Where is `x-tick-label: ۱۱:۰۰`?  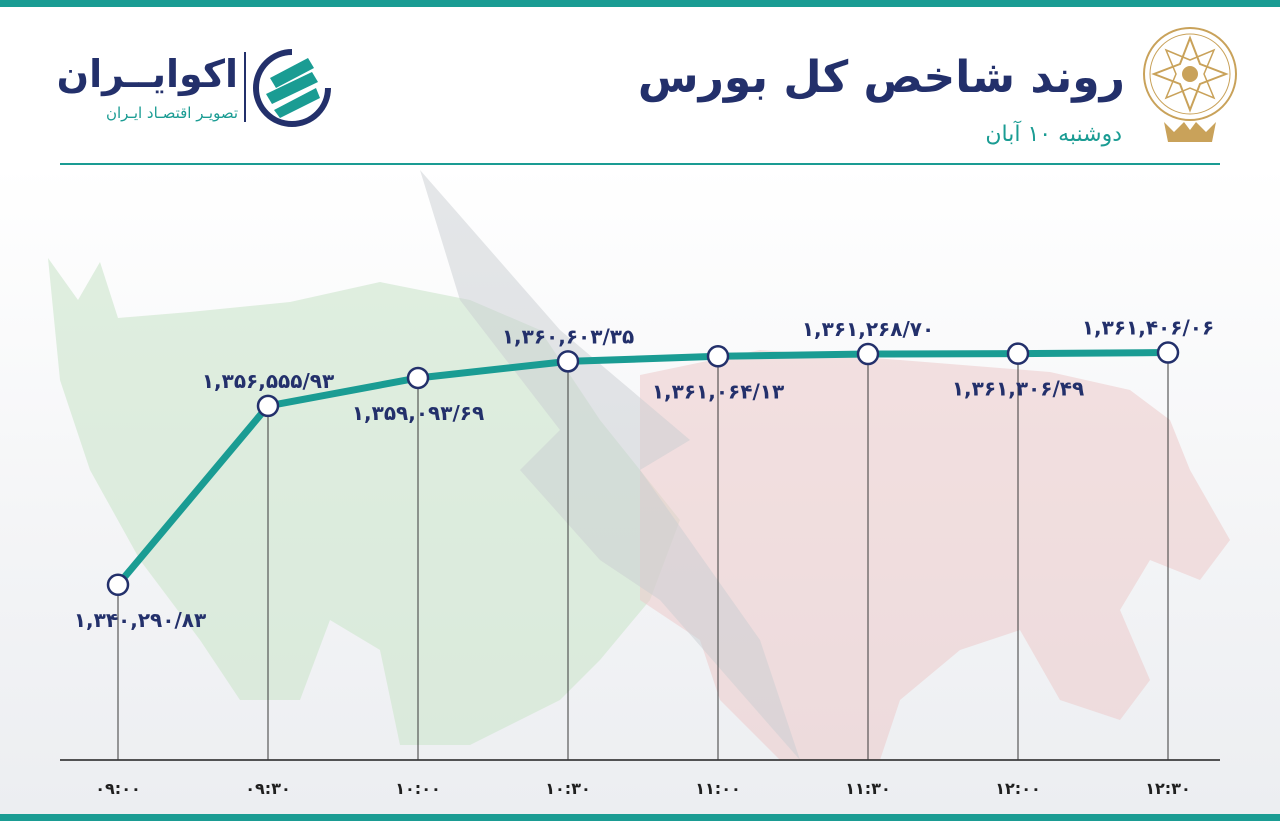
x-tick-label: ۱۱:۰۰ is located at coordinates (717, 788).